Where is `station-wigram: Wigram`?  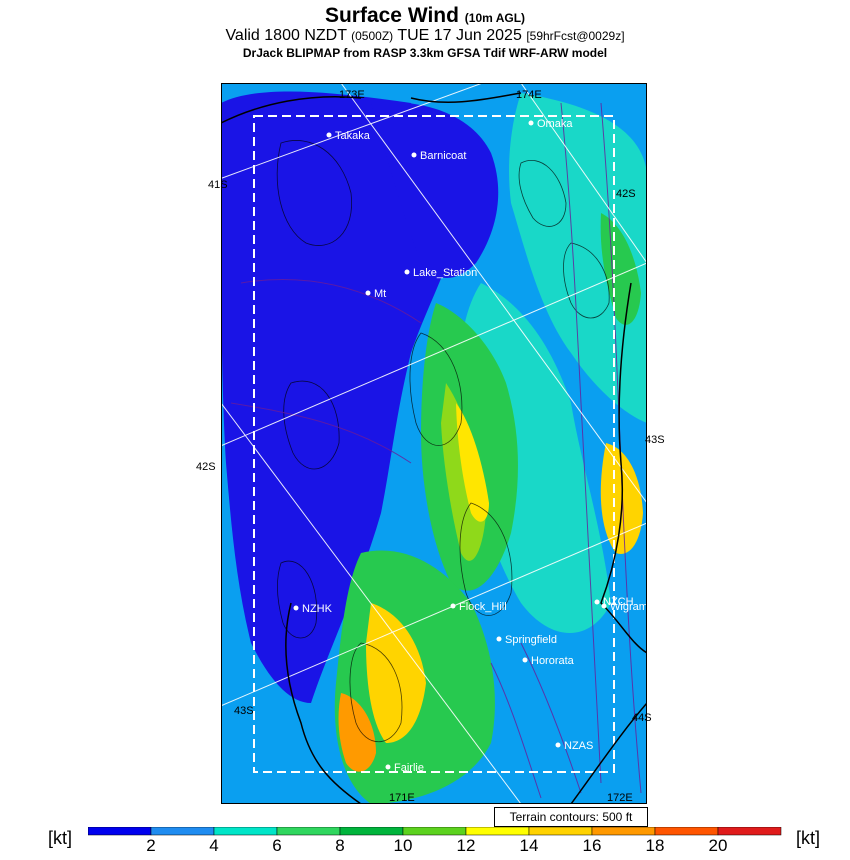 station-wigram: Wigram is located at coordinates (624, 607).